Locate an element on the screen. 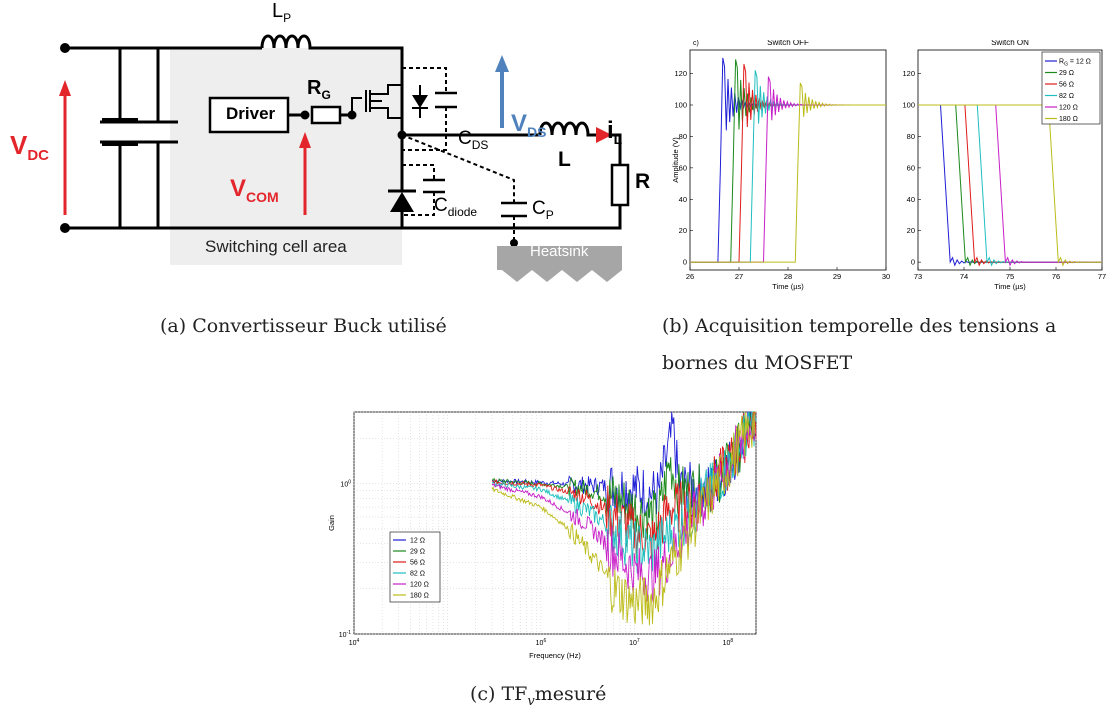 This screenshot has height=713, width=1110. plot-frame is located at coordinates (788, 160).